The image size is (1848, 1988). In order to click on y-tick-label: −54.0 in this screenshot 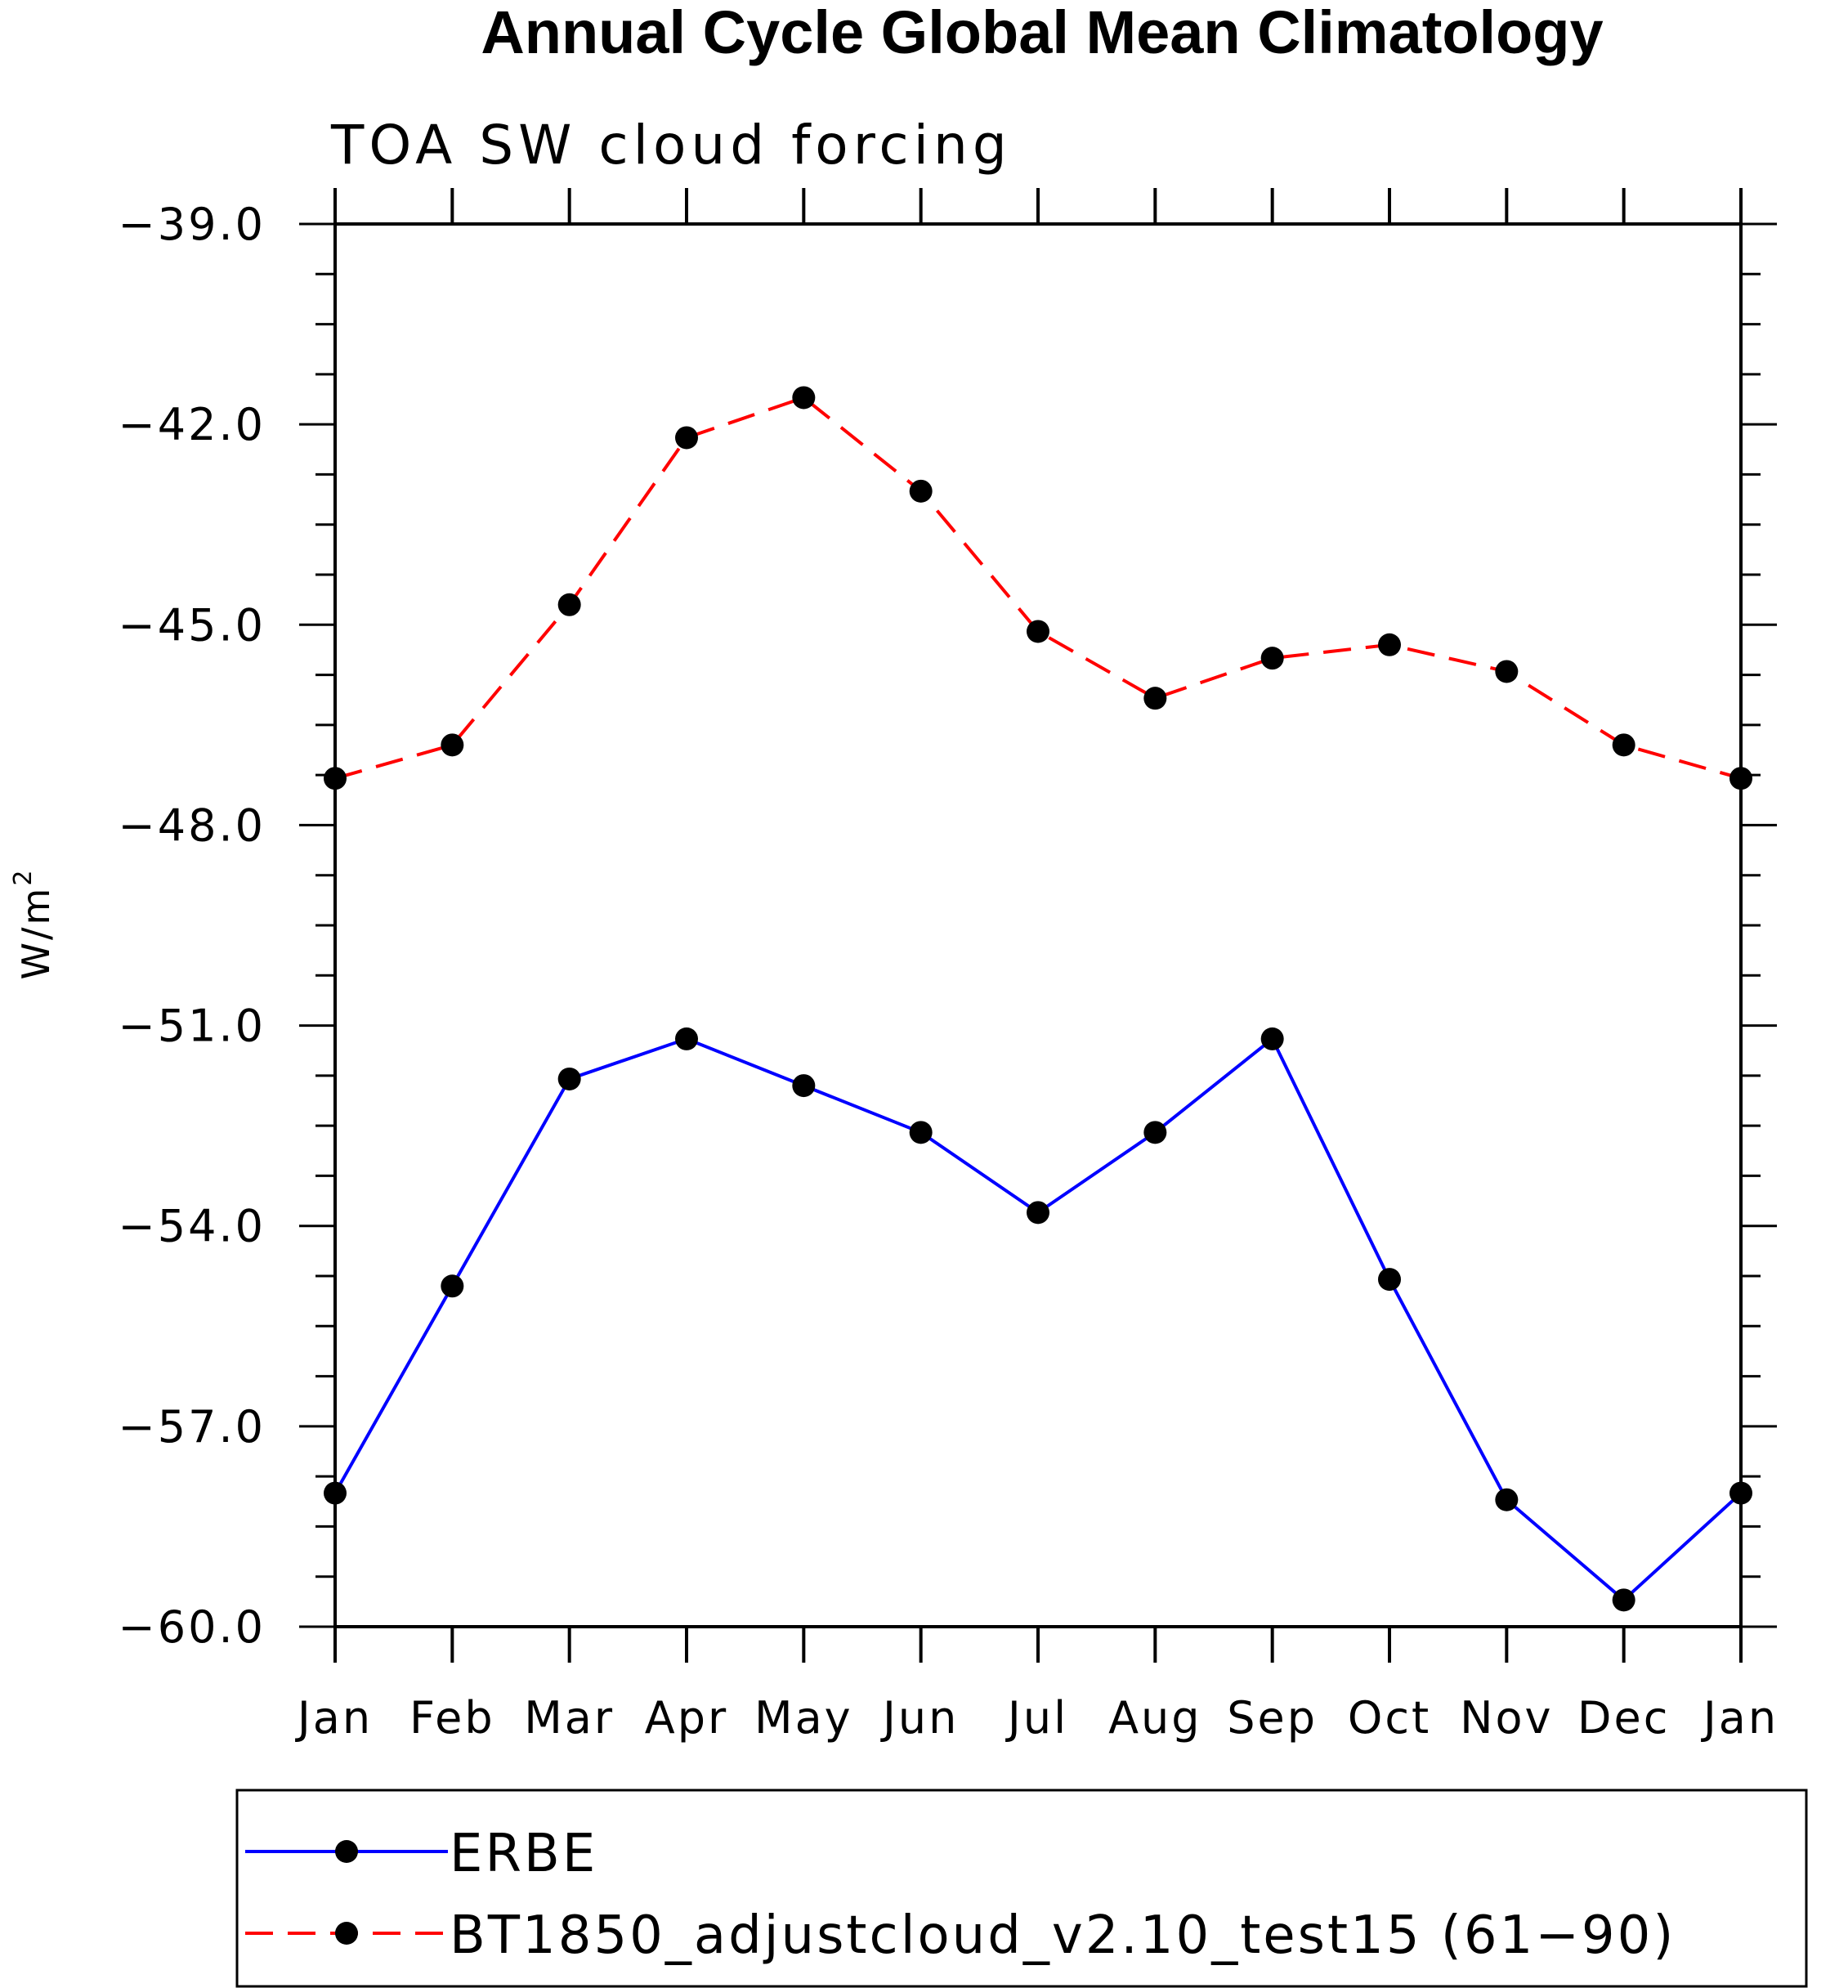, I will do `click(192, 1226)`.